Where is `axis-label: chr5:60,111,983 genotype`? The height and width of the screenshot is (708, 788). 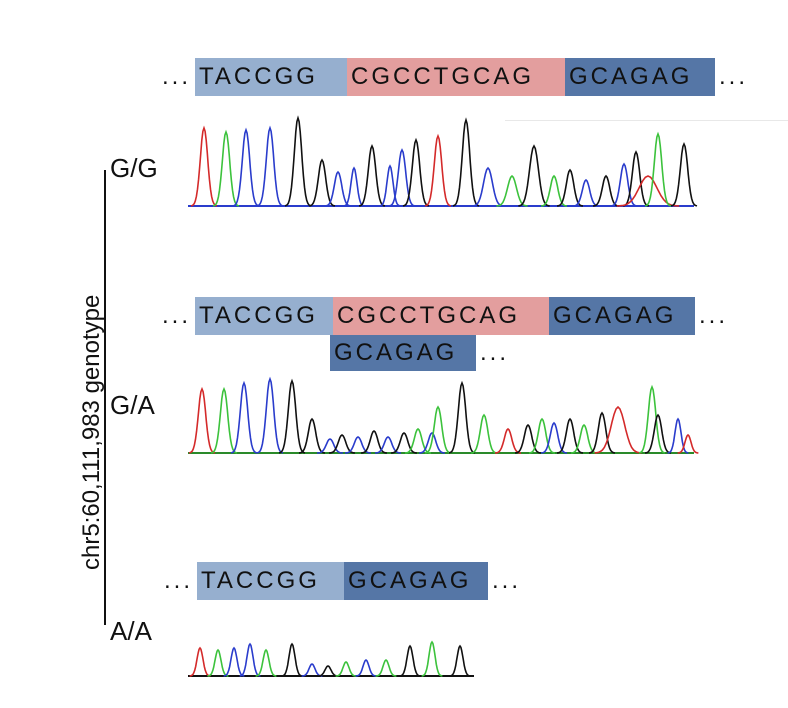 axis-label: chr5:60,111,983 genotype is located at coordinates (91, 432).